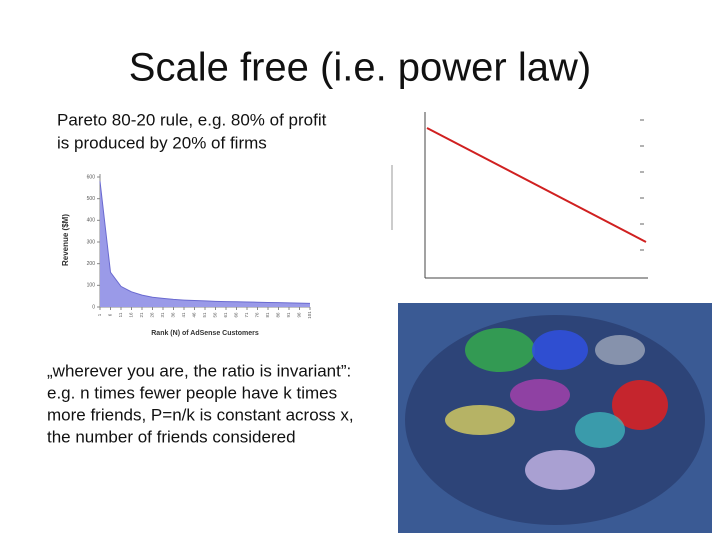 This screenshot has height=540, width=720. Describe the element at coordinates (278, 315) in the screenshot. I see `x-tick-label: 86` at that location.